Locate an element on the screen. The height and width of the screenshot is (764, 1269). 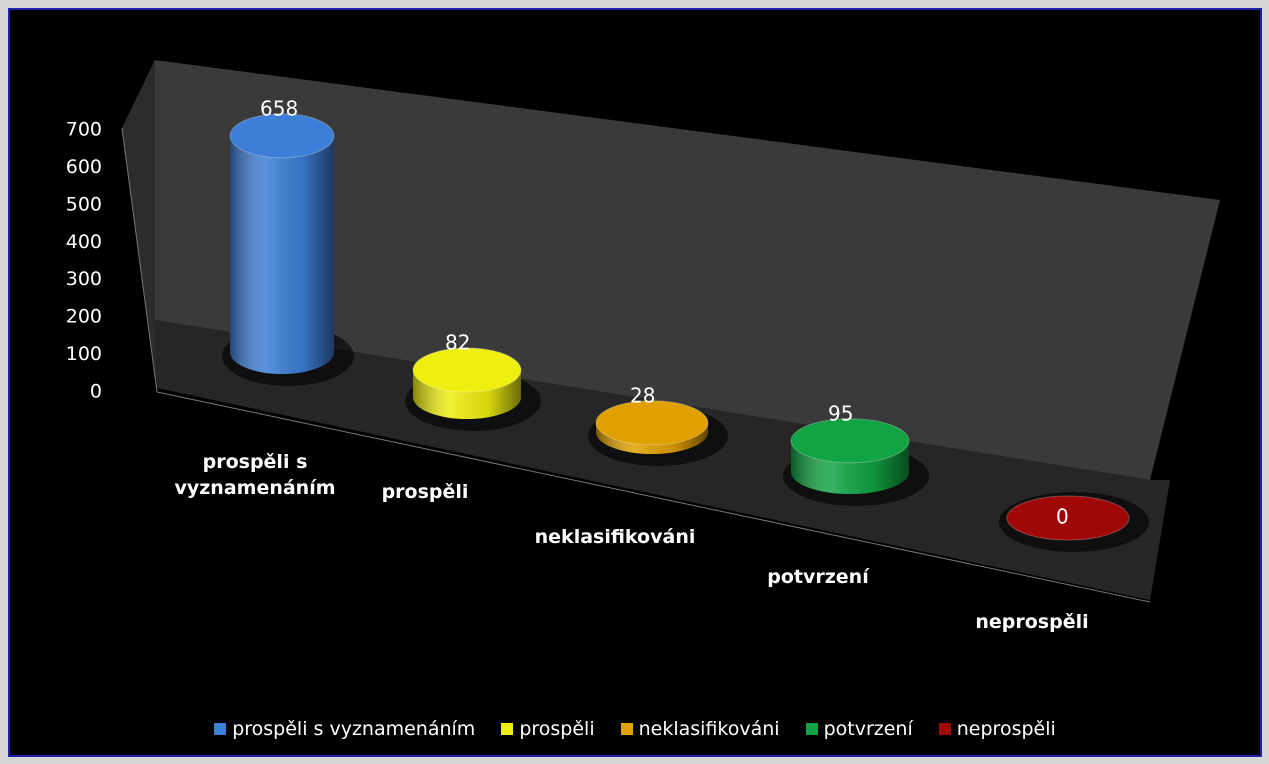
side-wall is located at coordinates (139, 224).